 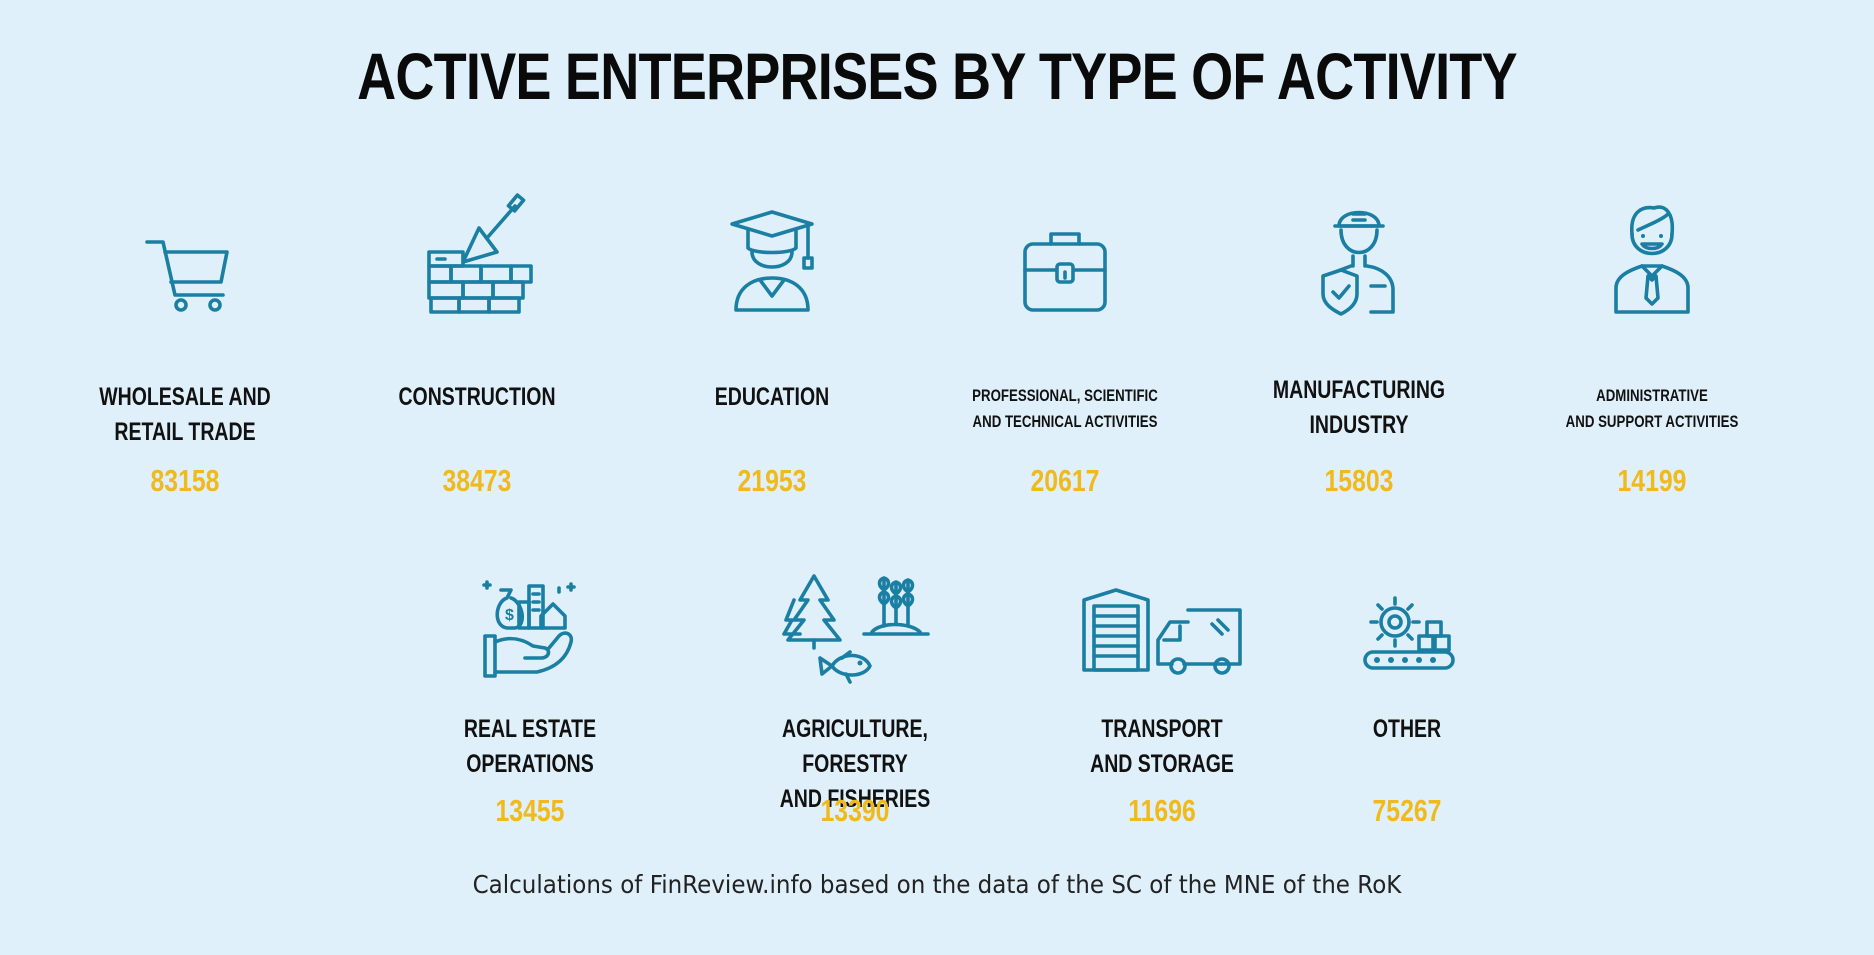 What do you see at coordinates (185, 480) in the screenshot?
I see `activity-value: 83158` at bounding box center [185, 480].